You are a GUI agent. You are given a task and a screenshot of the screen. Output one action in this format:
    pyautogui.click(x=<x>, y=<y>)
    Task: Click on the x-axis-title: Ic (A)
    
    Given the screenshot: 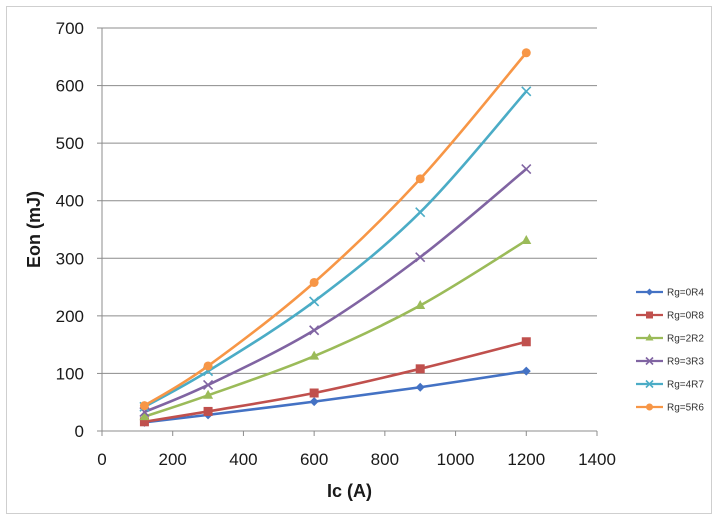 What is the action you would take?
    pyautogui.click(x=349, y=491)
    